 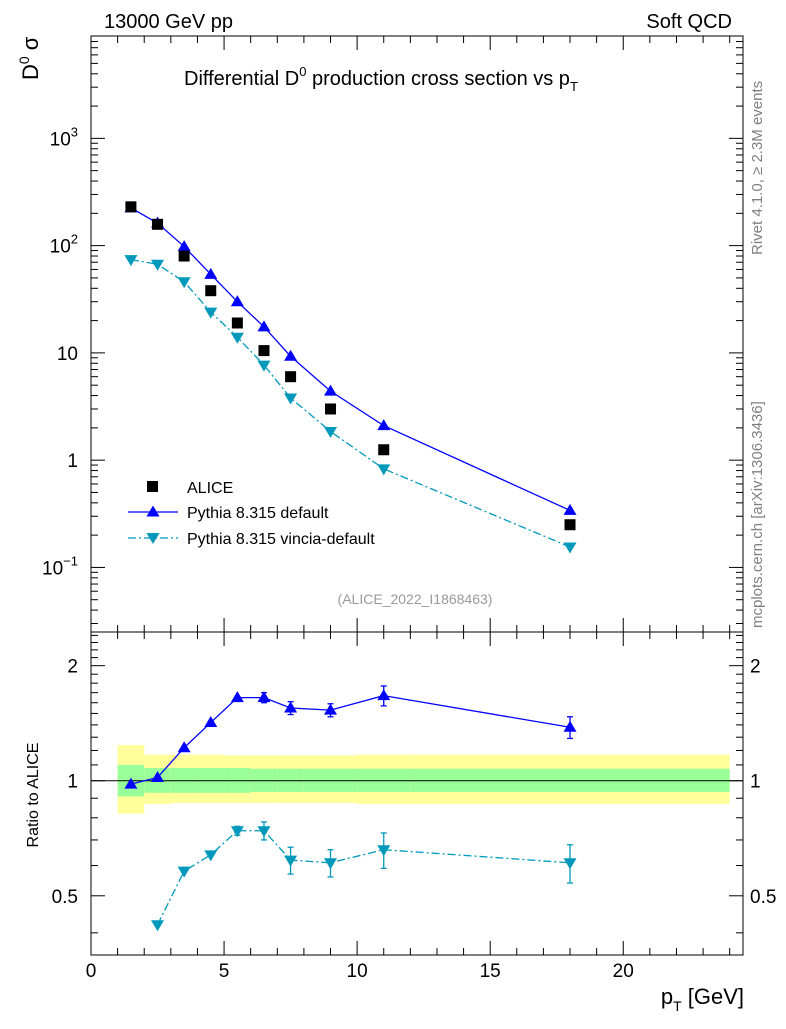 What do you see at coordinates (152, 486) in the screenshot?
I see `legend-marker-alice` at bounding box center [152, 486].